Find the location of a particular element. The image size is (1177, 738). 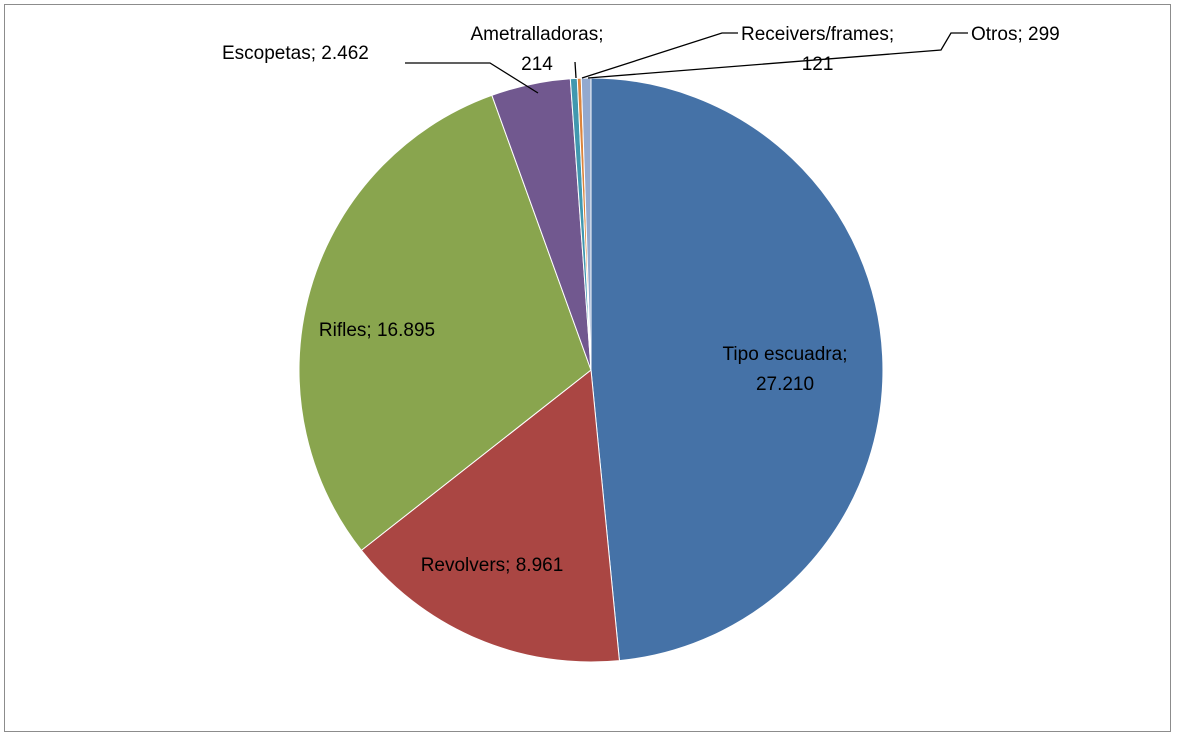

data-label-revolvers: Revolvers; 8.961 is located at coordinates (492, 565).